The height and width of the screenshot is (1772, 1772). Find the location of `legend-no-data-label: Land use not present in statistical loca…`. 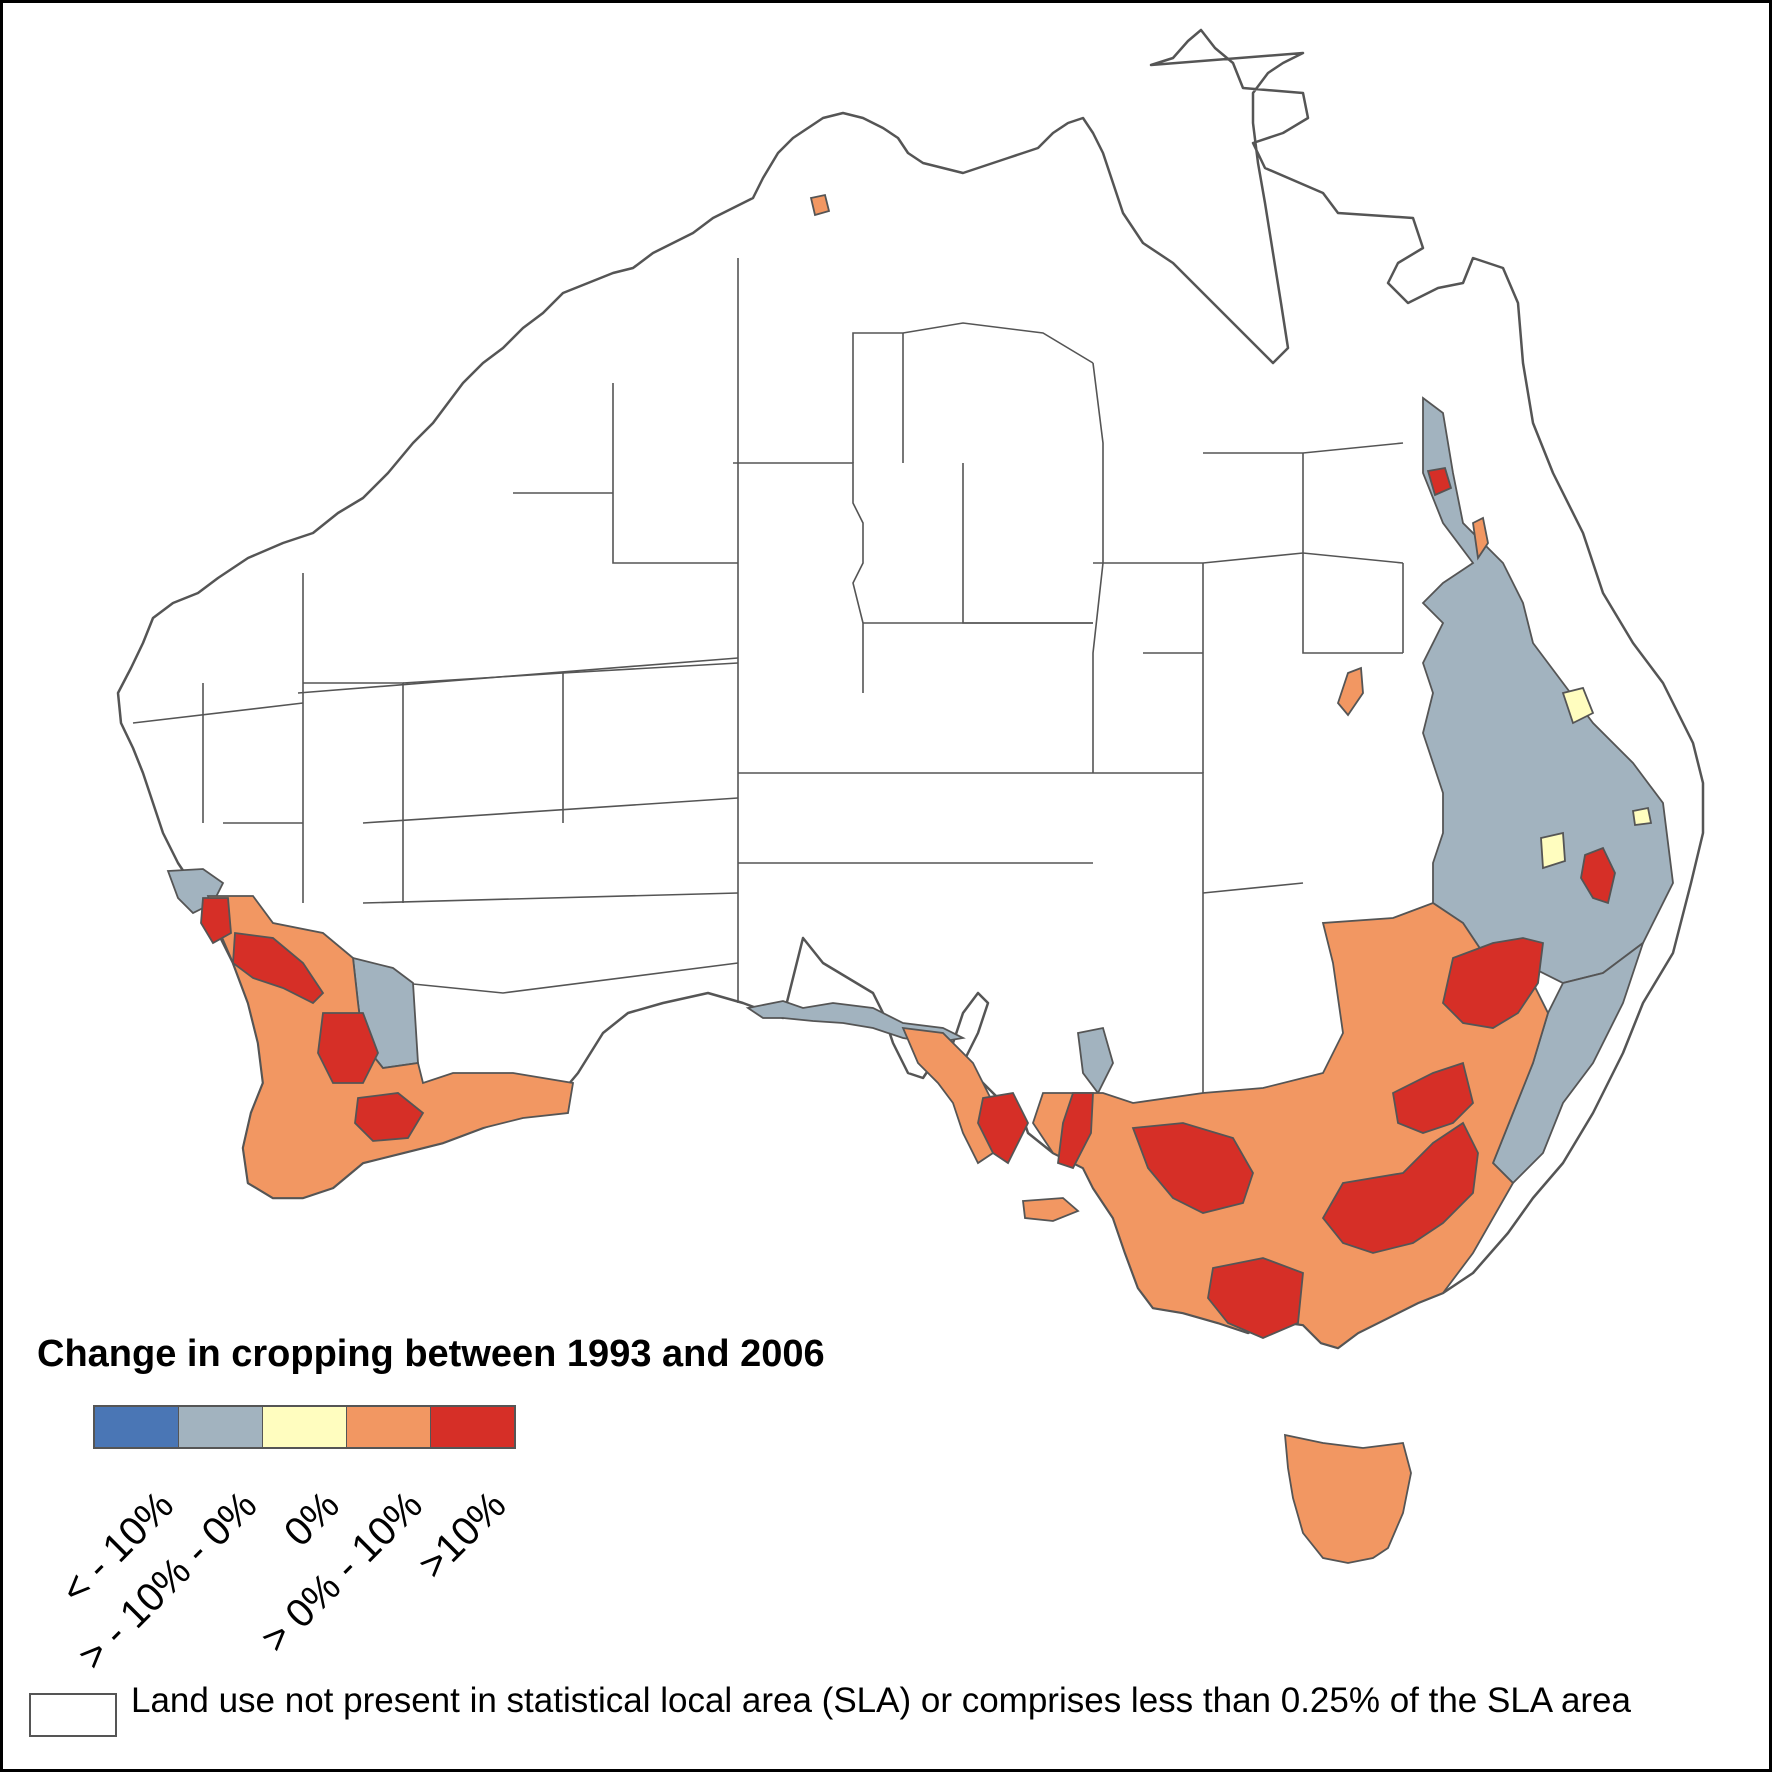

legend-no-data-label: Land use not present in statistical loca… is located at coordinates (881, 1700).